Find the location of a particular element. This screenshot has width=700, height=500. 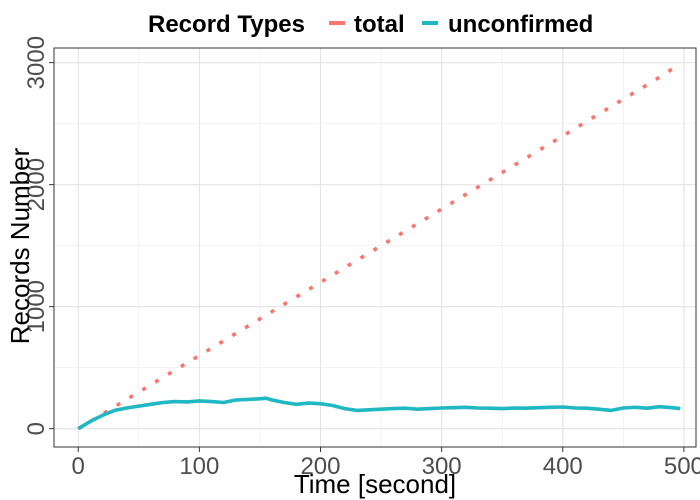

x-tick-label: 100 is located at coordinates (199, 466).